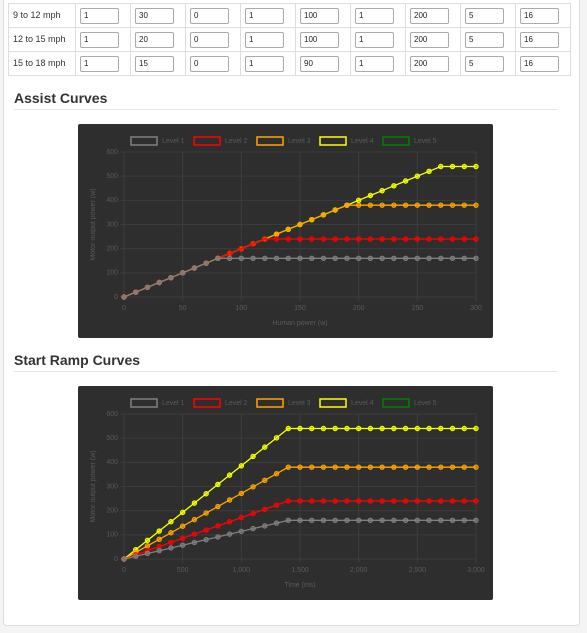 This screenshot has width=587, height=633. What do you see at coordinates (42, 15) in the screenshot?
I see `row-label: 9 to 12 mph` at bounding box center [42, 15].